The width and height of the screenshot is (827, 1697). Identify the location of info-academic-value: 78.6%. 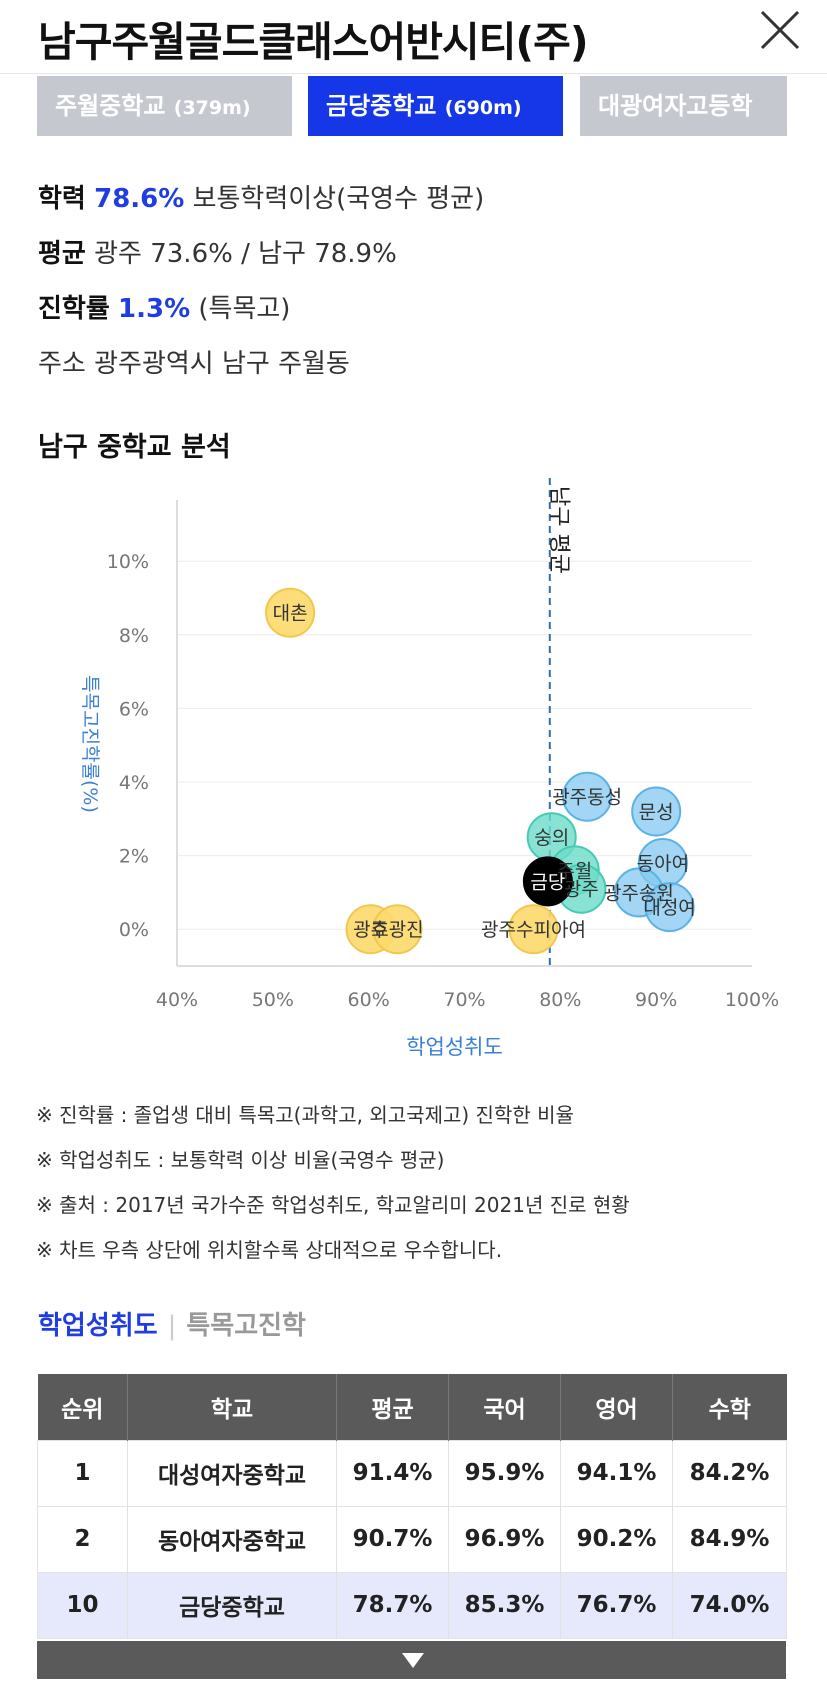
(139, 199).